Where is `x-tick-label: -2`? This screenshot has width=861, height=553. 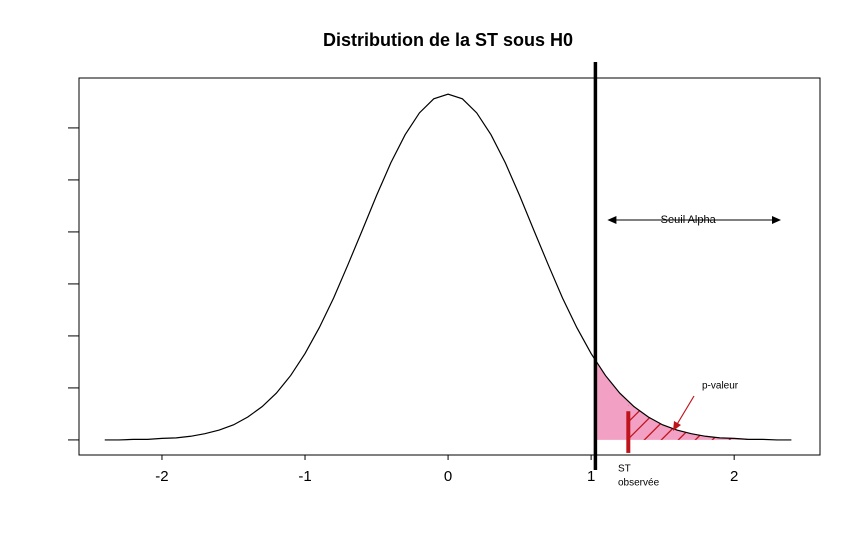
x-tick-label: -2 is located at coordinates (161, 476).